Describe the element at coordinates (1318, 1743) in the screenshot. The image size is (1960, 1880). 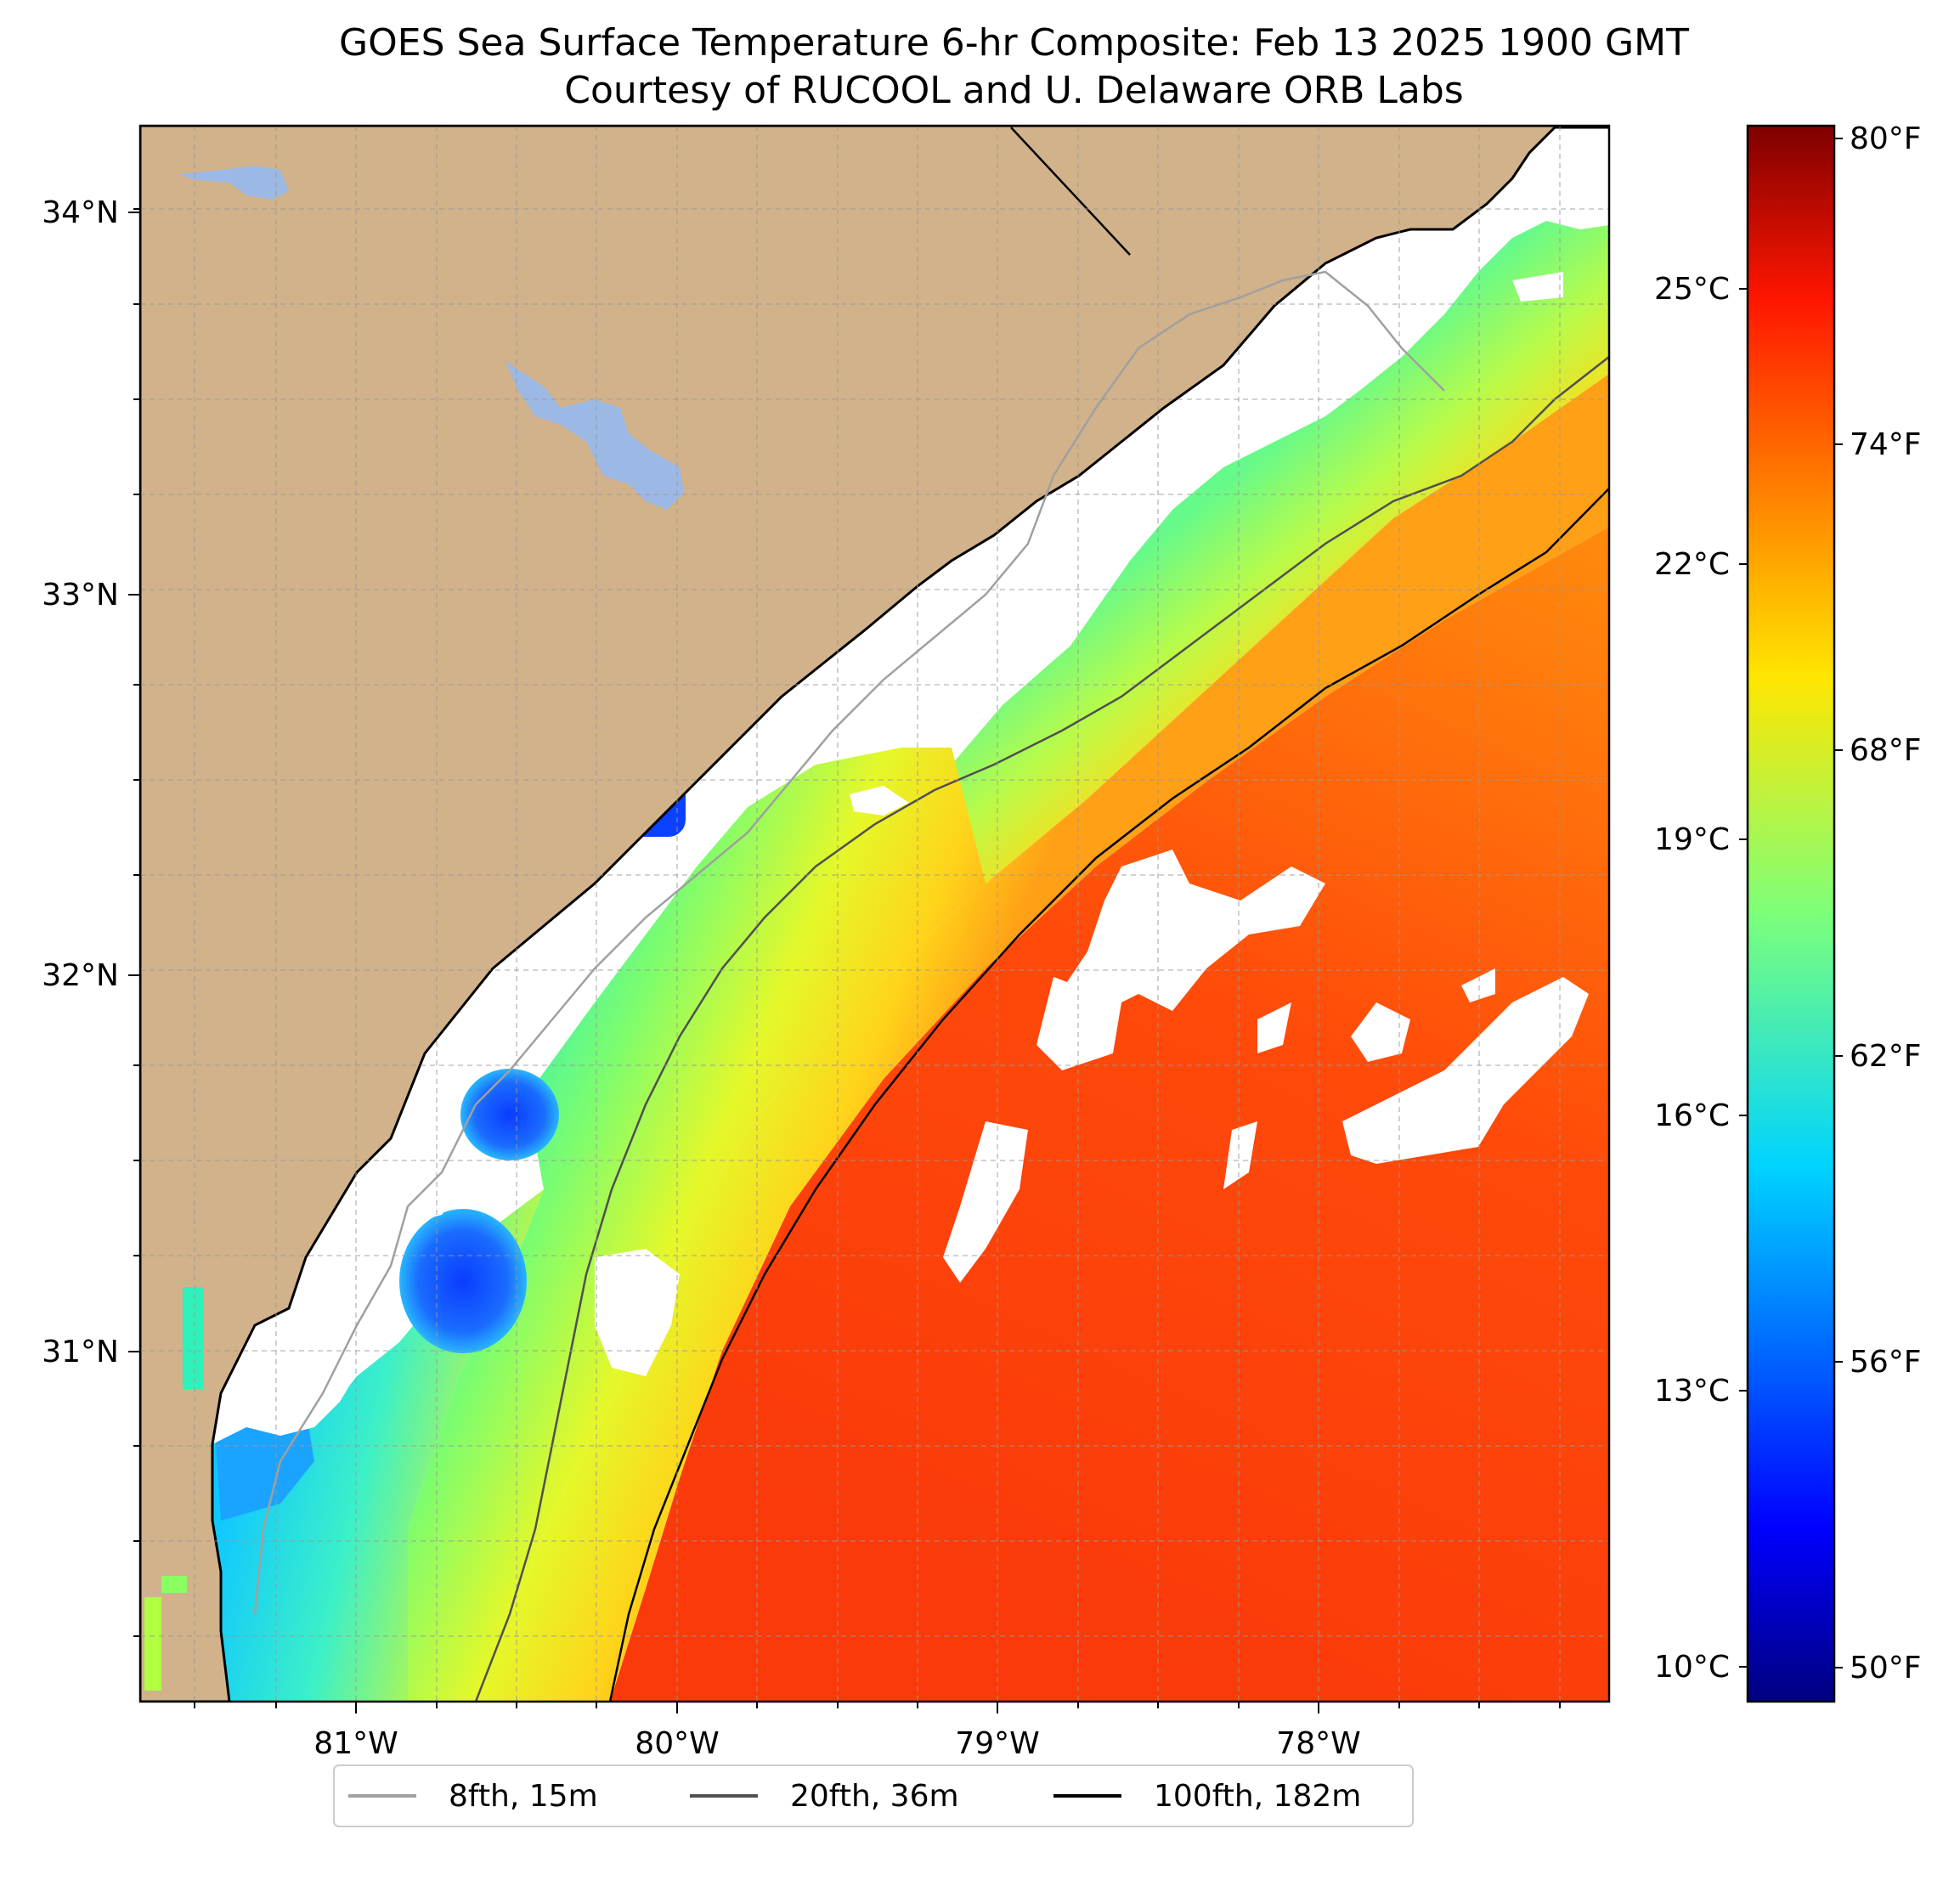
I see `lon-tick-label: 78°W` at that location.